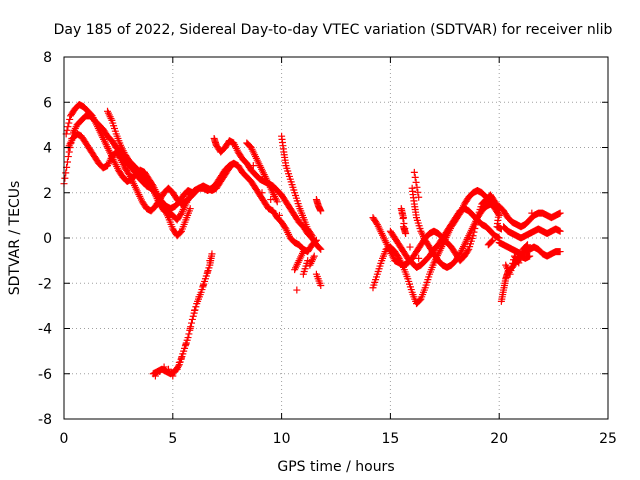 The width and height of the screenshot is (640, 480). What do you see at coordinates (172, 439) in the screenshot?
I see `x-tick-label: 5` at bounding box center [172, 439].